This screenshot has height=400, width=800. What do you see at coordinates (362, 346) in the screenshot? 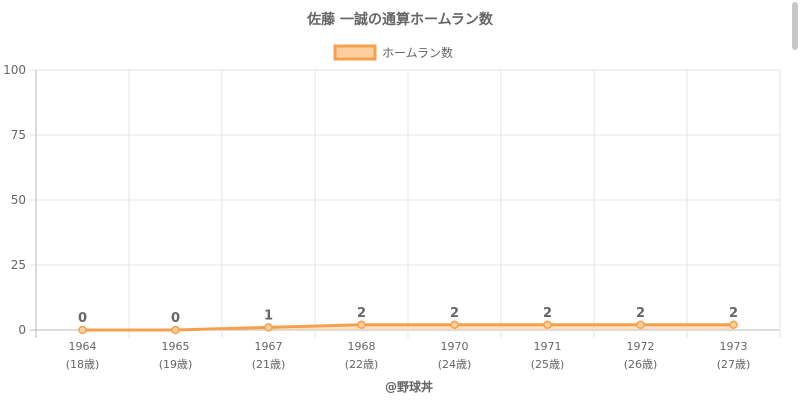
I see `x-tick-label: 1968` at bounding box center [362, 346].